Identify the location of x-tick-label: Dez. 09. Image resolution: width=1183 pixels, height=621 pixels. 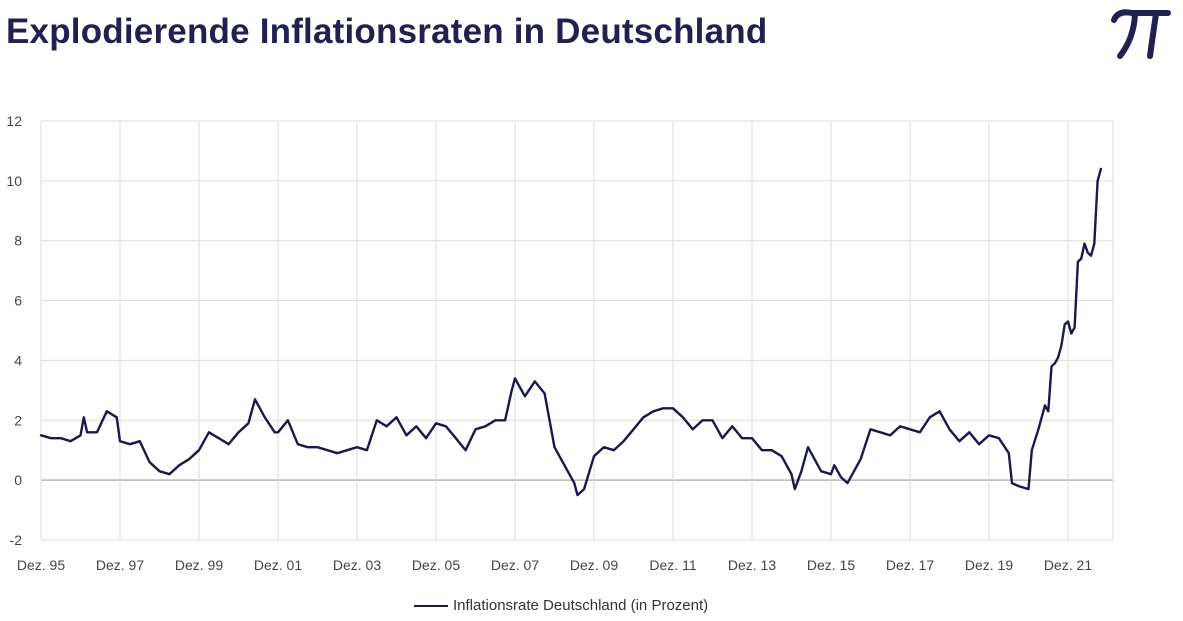
(594, 565).